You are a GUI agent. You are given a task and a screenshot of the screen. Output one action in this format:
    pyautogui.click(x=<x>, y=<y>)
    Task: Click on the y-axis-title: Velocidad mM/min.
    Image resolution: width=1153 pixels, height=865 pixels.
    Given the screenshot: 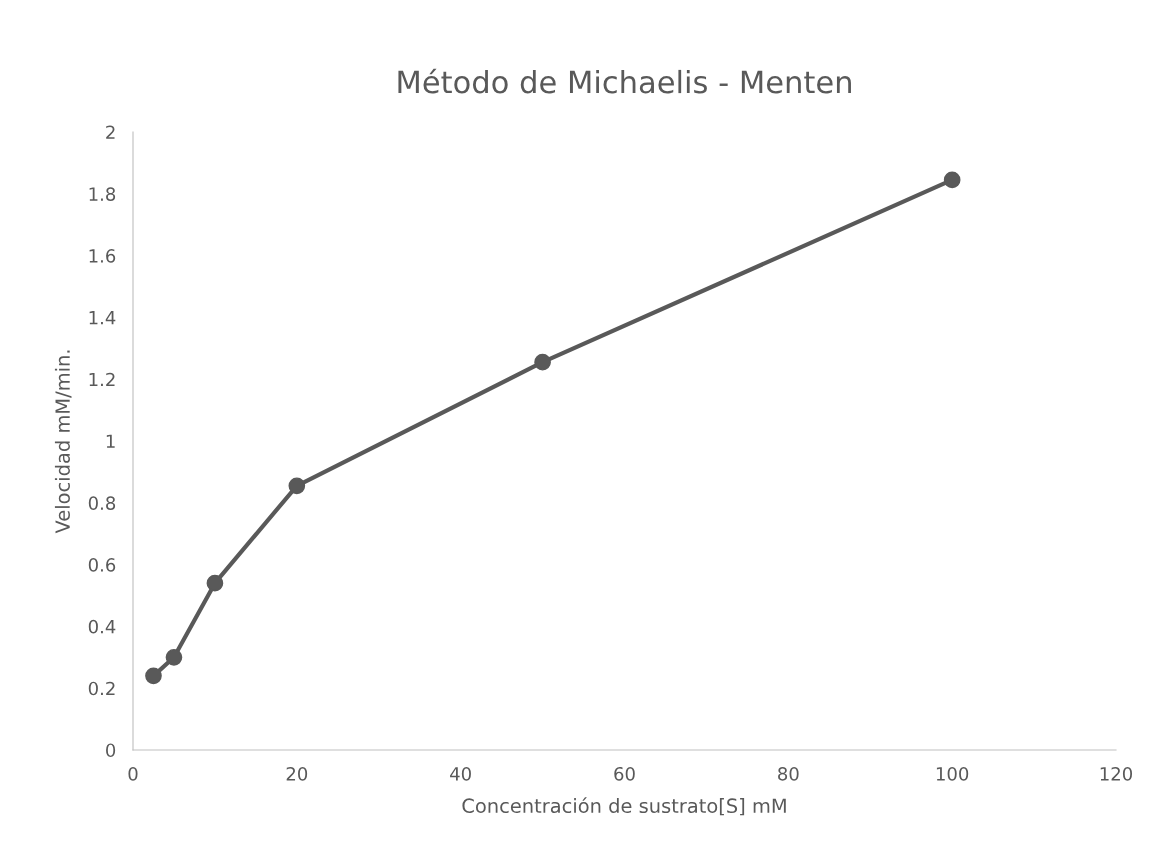 What is the action you would take?
    pyautogui.click(x=63, y=442)
    